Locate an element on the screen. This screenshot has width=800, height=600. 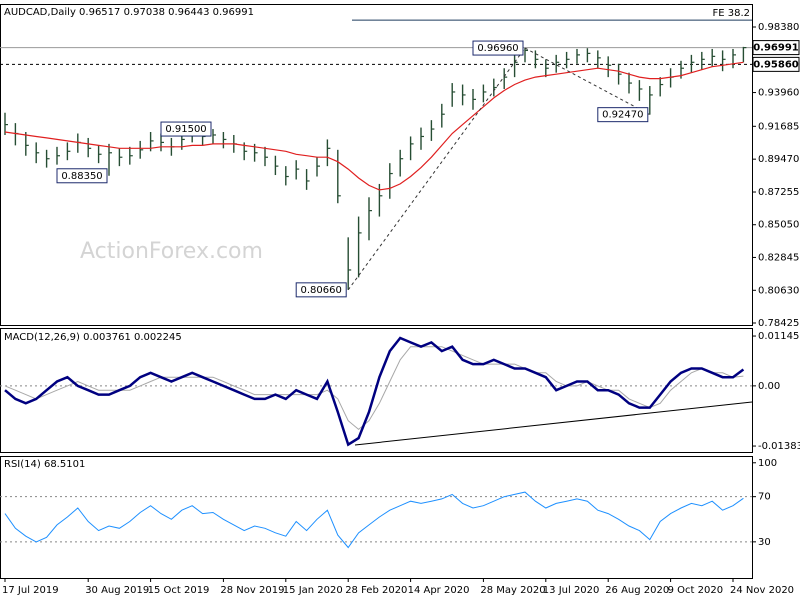
y-tick-label: 100 is located at coordinates (767, 463).